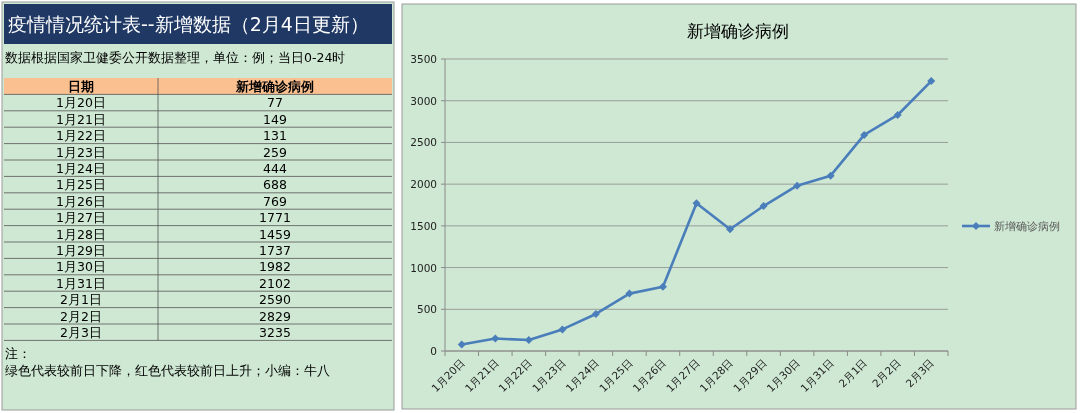 Image resolution: width=1080 pixels, height=413 pixels. What do you see at coordinates (423, 267) in the screenshot?
I see `y-tick-label: 1000` at bounding box center [423, 267].